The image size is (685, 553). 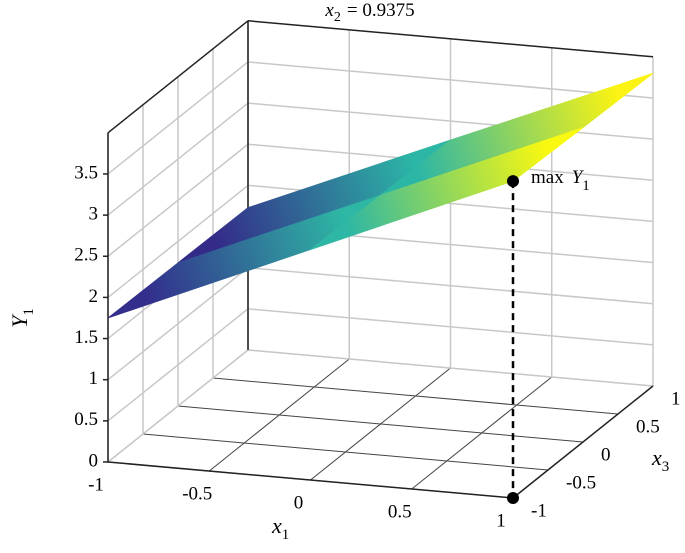 I want to click on title-var: x, so click(x=329, y=10).